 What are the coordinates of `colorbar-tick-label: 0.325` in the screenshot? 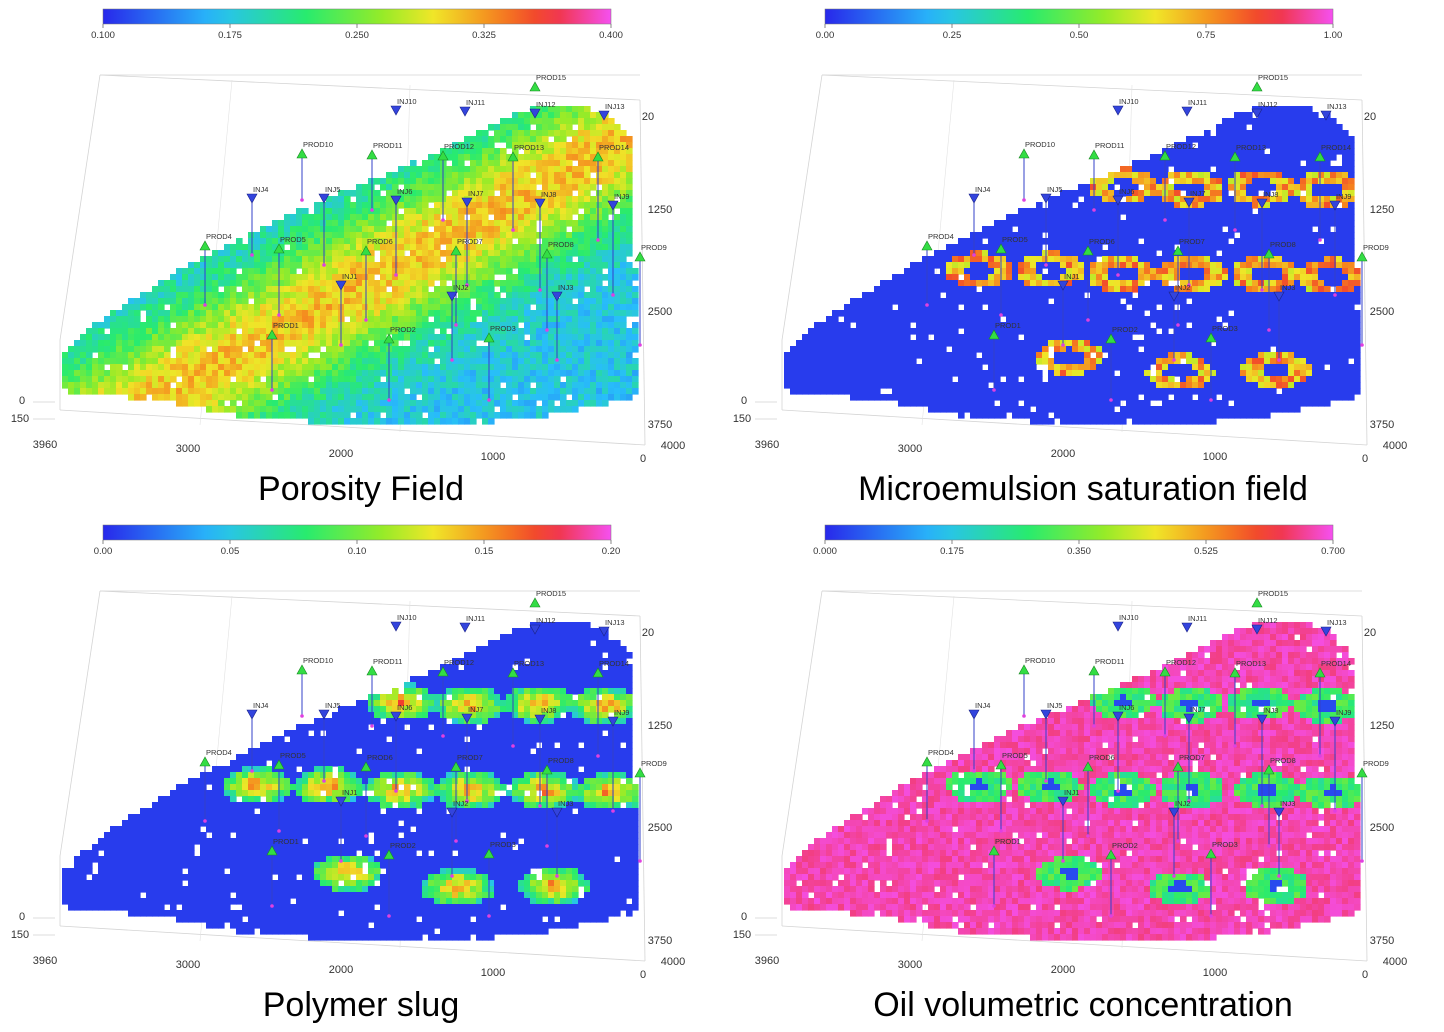 It's located at (484, 35).